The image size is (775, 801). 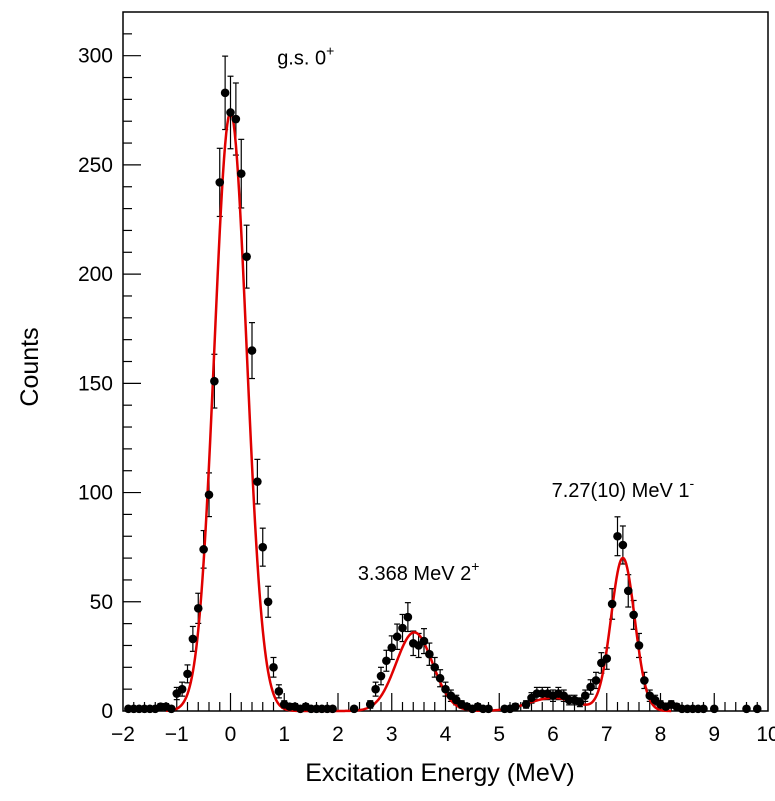 I want to click on x-axis-title: Excitation Energy (MeV), so click(x=440, y=773).